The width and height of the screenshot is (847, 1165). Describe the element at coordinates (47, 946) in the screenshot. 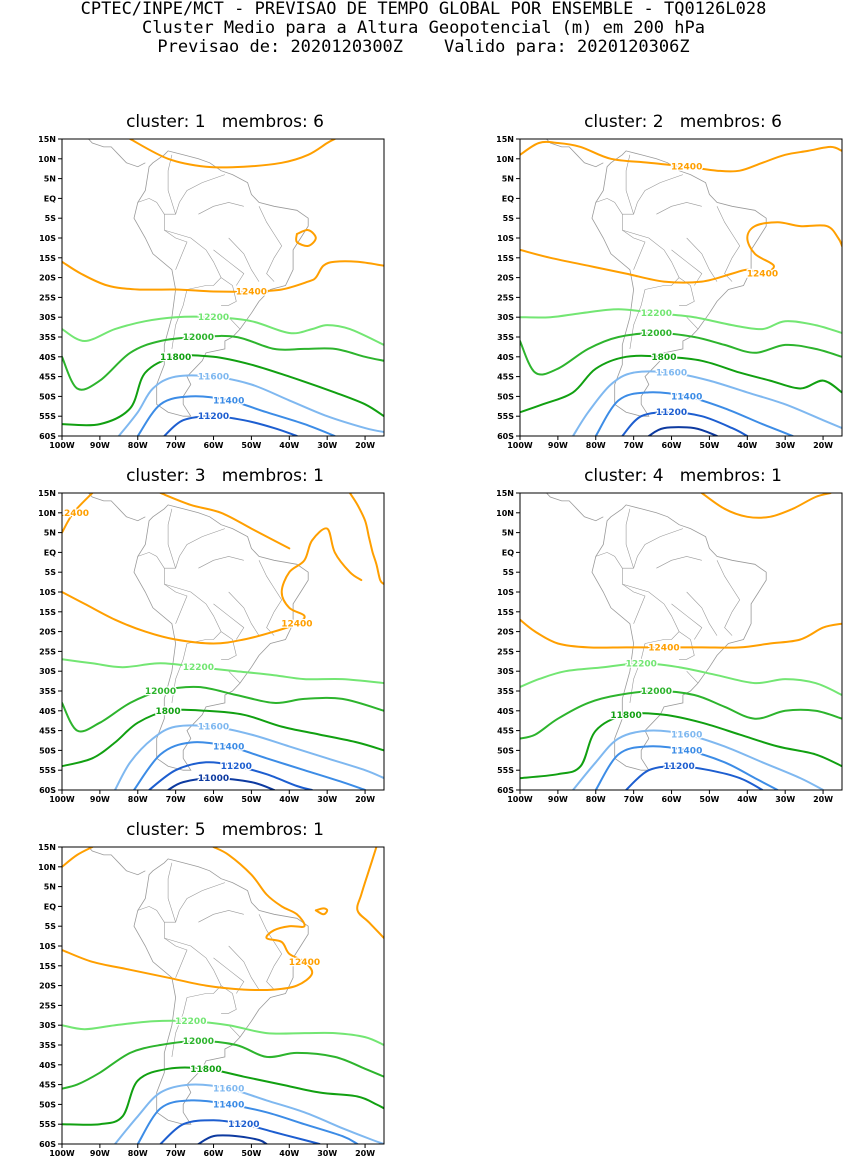

I see `lat-label: 10S` at that location.